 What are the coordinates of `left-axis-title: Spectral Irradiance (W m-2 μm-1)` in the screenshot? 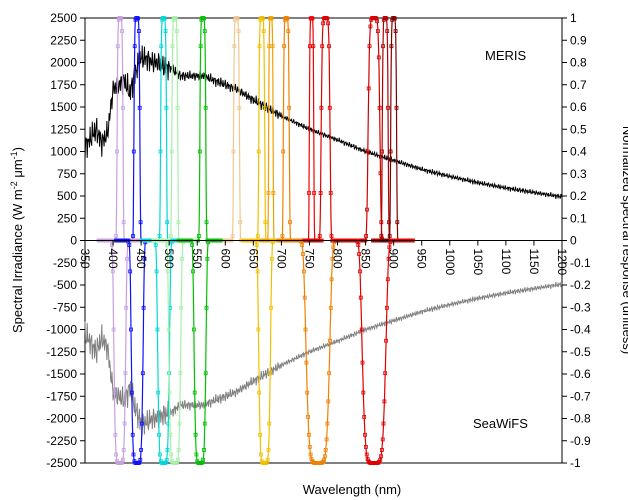 It's located at (17, 240).